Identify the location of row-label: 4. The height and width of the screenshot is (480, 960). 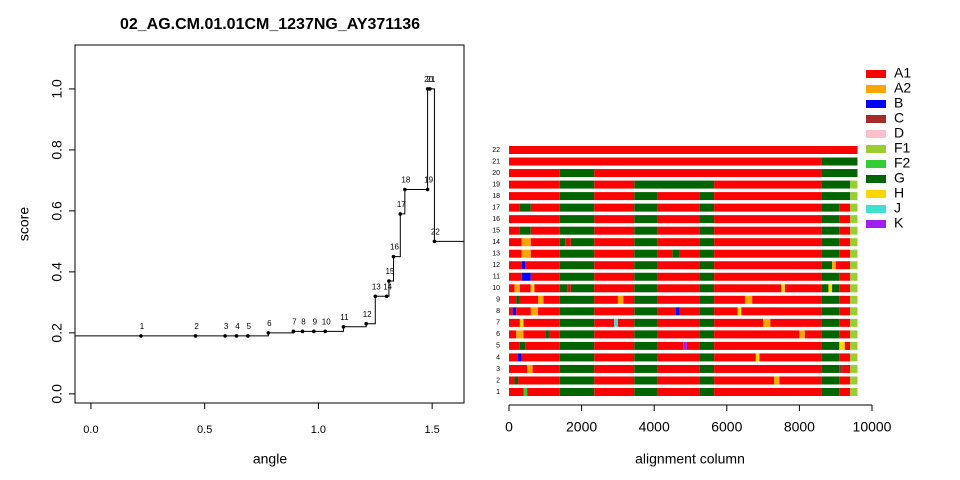
(498, 357).